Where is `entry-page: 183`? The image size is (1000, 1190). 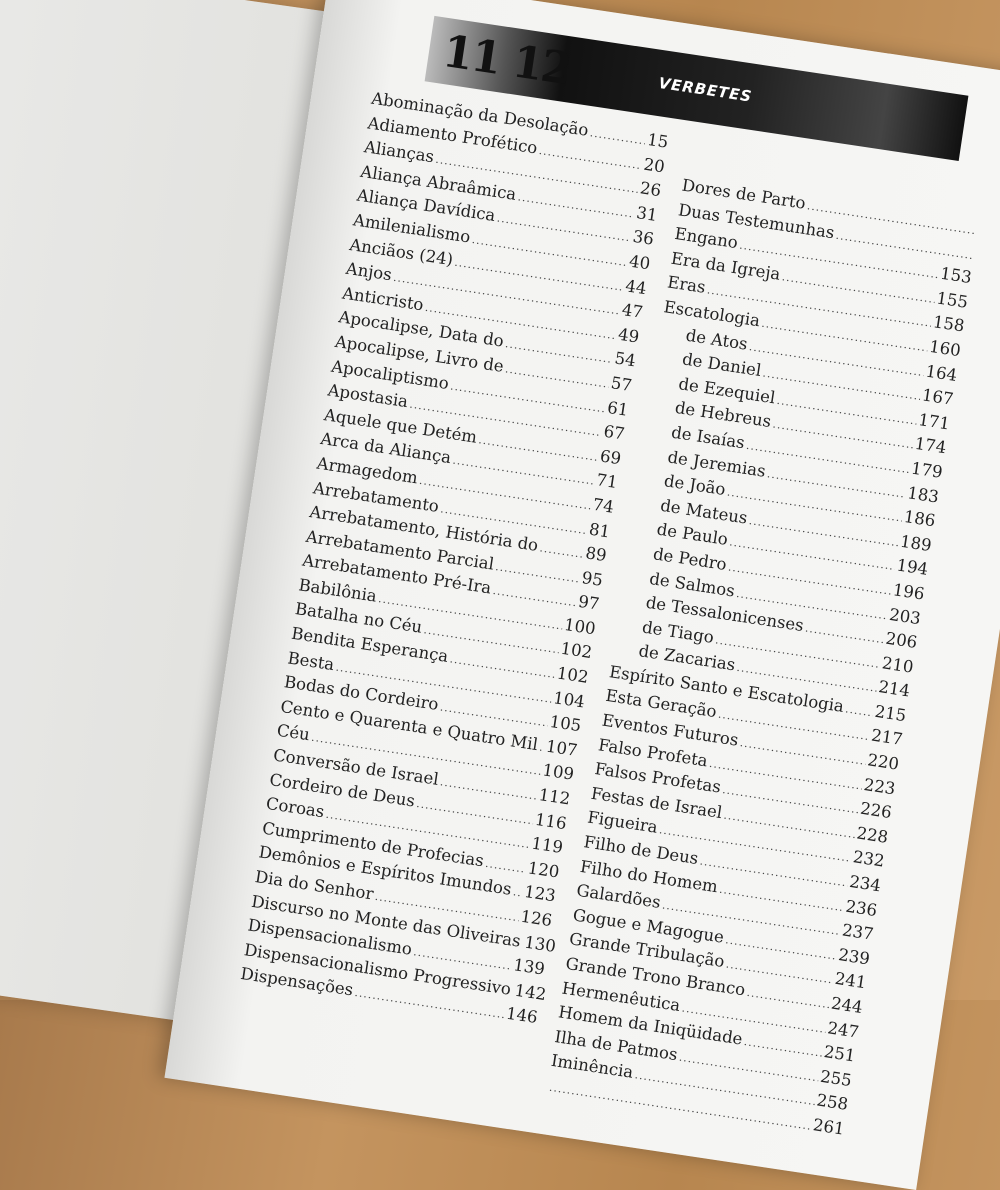
entry-page: 183 is located at coordinates (923, 494).